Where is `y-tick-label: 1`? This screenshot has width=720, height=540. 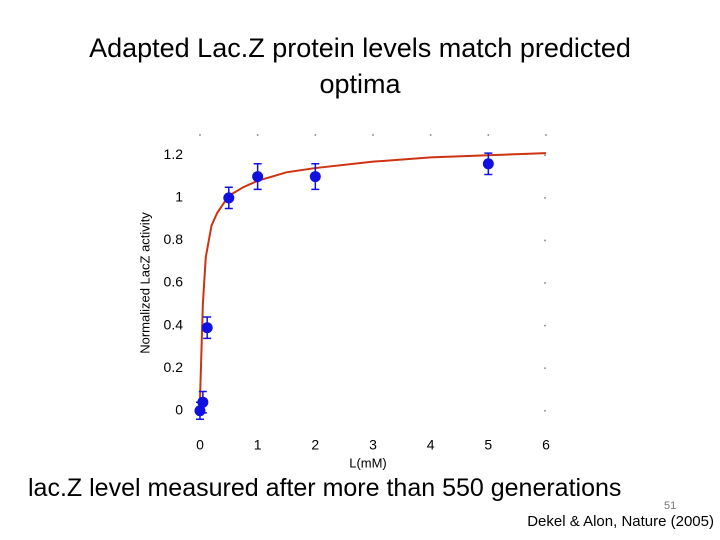 y-tick-label: 1 is located at coordinates (179, 197).